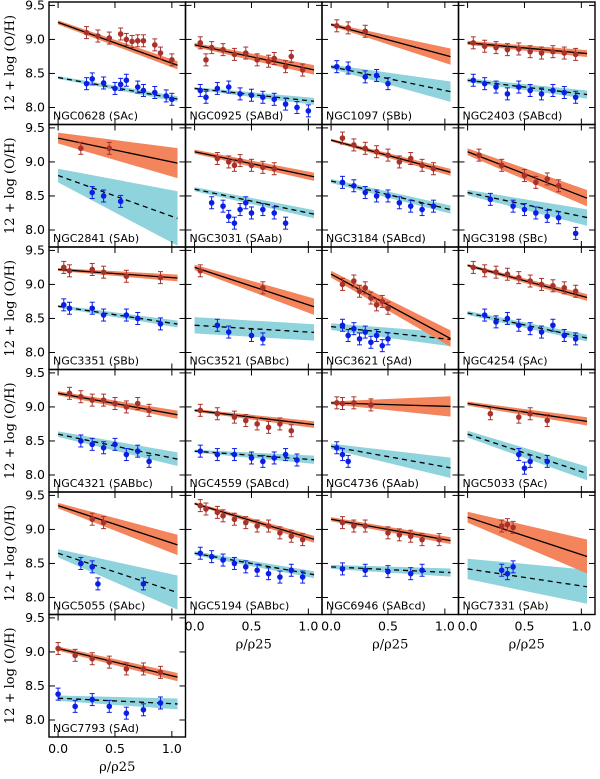 The image size is (600, 779). What do you see at coordinates (369, 116) in the screenshot?
I see `panel-name: NGC1097 (SBb)` at bounding box center [369, 116].